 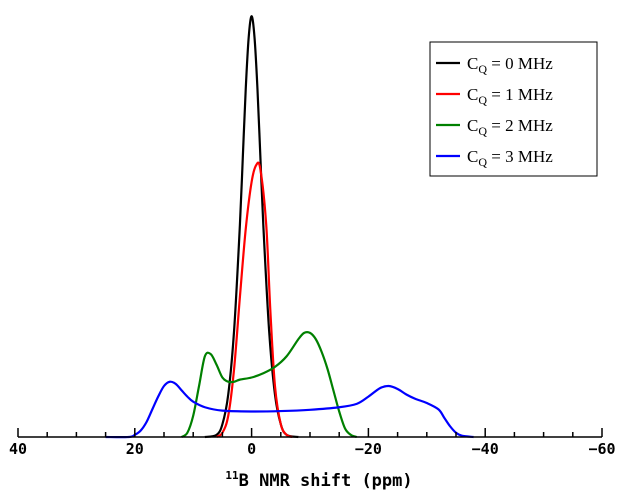 What do you see at coordinates (326, 481) in the screenshot?
I see `x-axis-title-text: B NMR shift (ppm)` at bounding box center [326, 481].